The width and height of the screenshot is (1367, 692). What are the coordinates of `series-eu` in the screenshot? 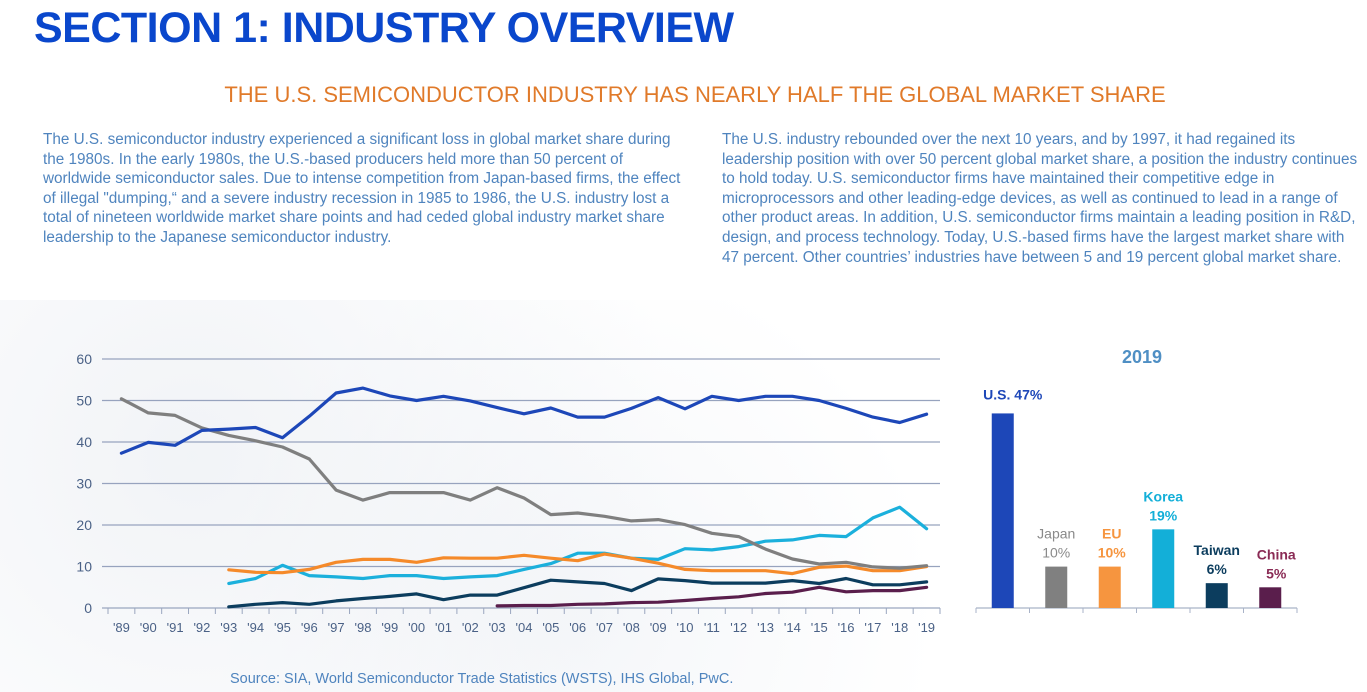 It's located at (578, 564).